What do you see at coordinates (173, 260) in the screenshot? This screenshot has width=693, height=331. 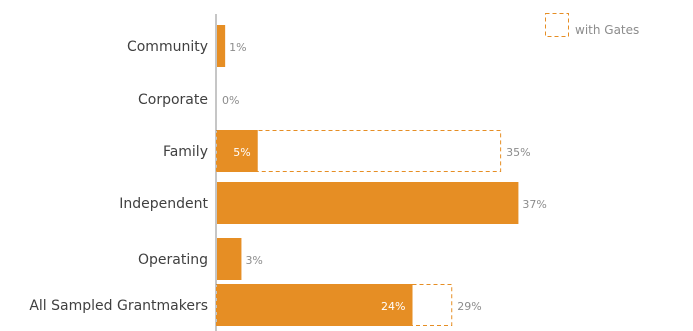 I see `category-label: Operating` at bounding box center [173, 260].